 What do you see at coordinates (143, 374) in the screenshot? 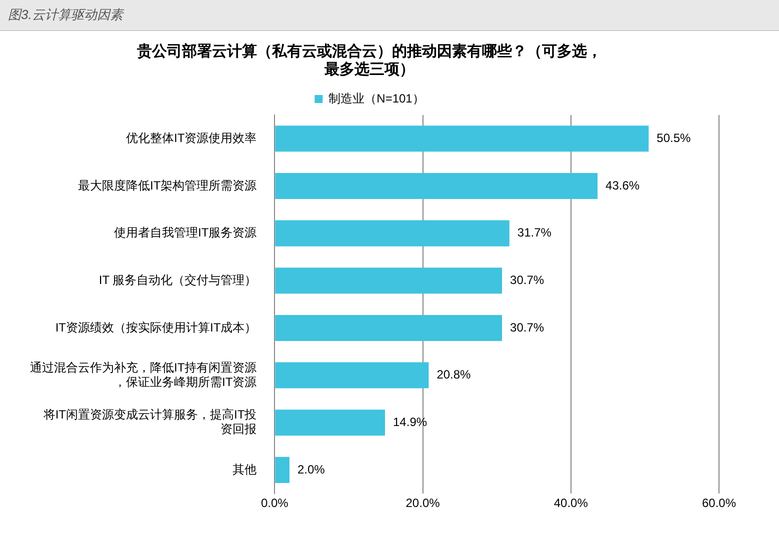
I see `y-tick-label: 通过混合云作为补充，降低IT持有闲置资源，保证业务峰期所需IT资源` at bounding box center [143, 374].